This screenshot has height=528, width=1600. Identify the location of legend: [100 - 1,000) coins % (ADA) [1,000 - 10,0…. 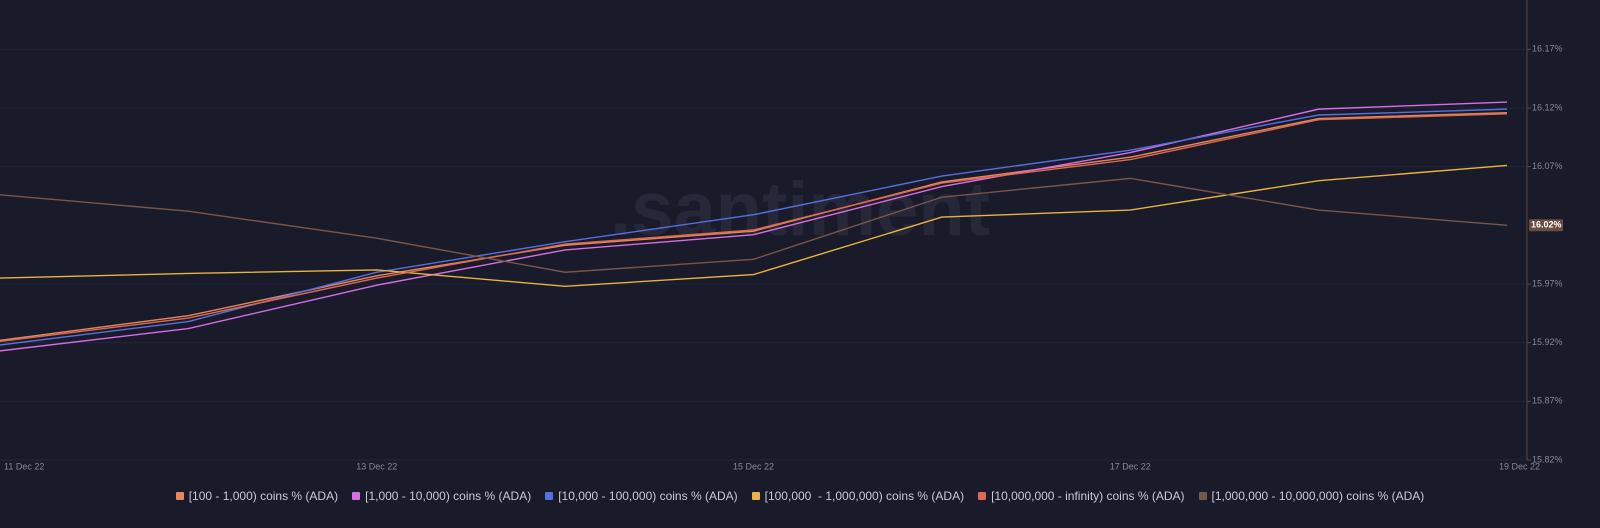
(800, 496).